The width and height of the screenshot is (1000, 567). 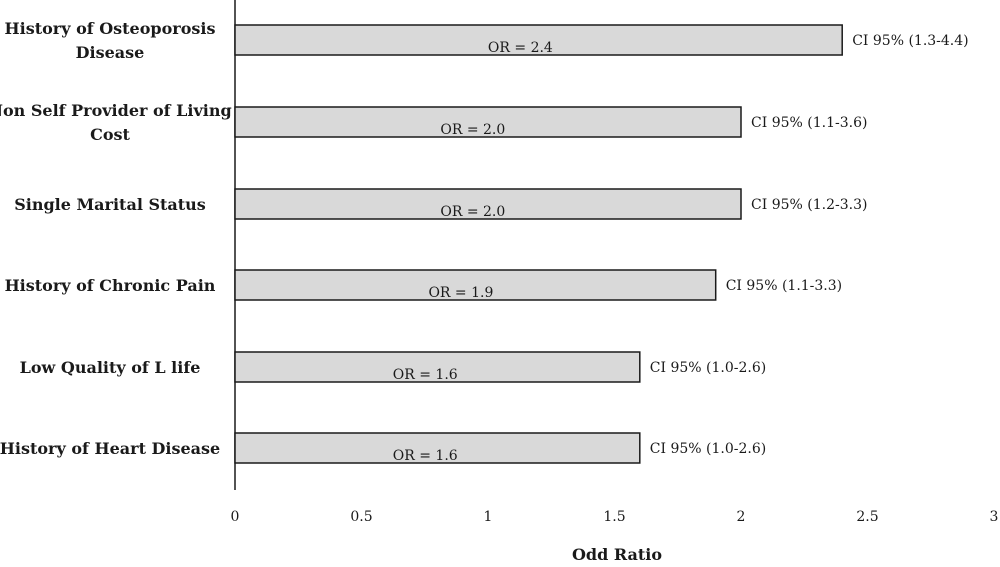 What do you see at coordinates (116, 122) in the screenshot?
I see `category-label-1: Non Self Provider of Living Cost` at bounding box center [116, 122].